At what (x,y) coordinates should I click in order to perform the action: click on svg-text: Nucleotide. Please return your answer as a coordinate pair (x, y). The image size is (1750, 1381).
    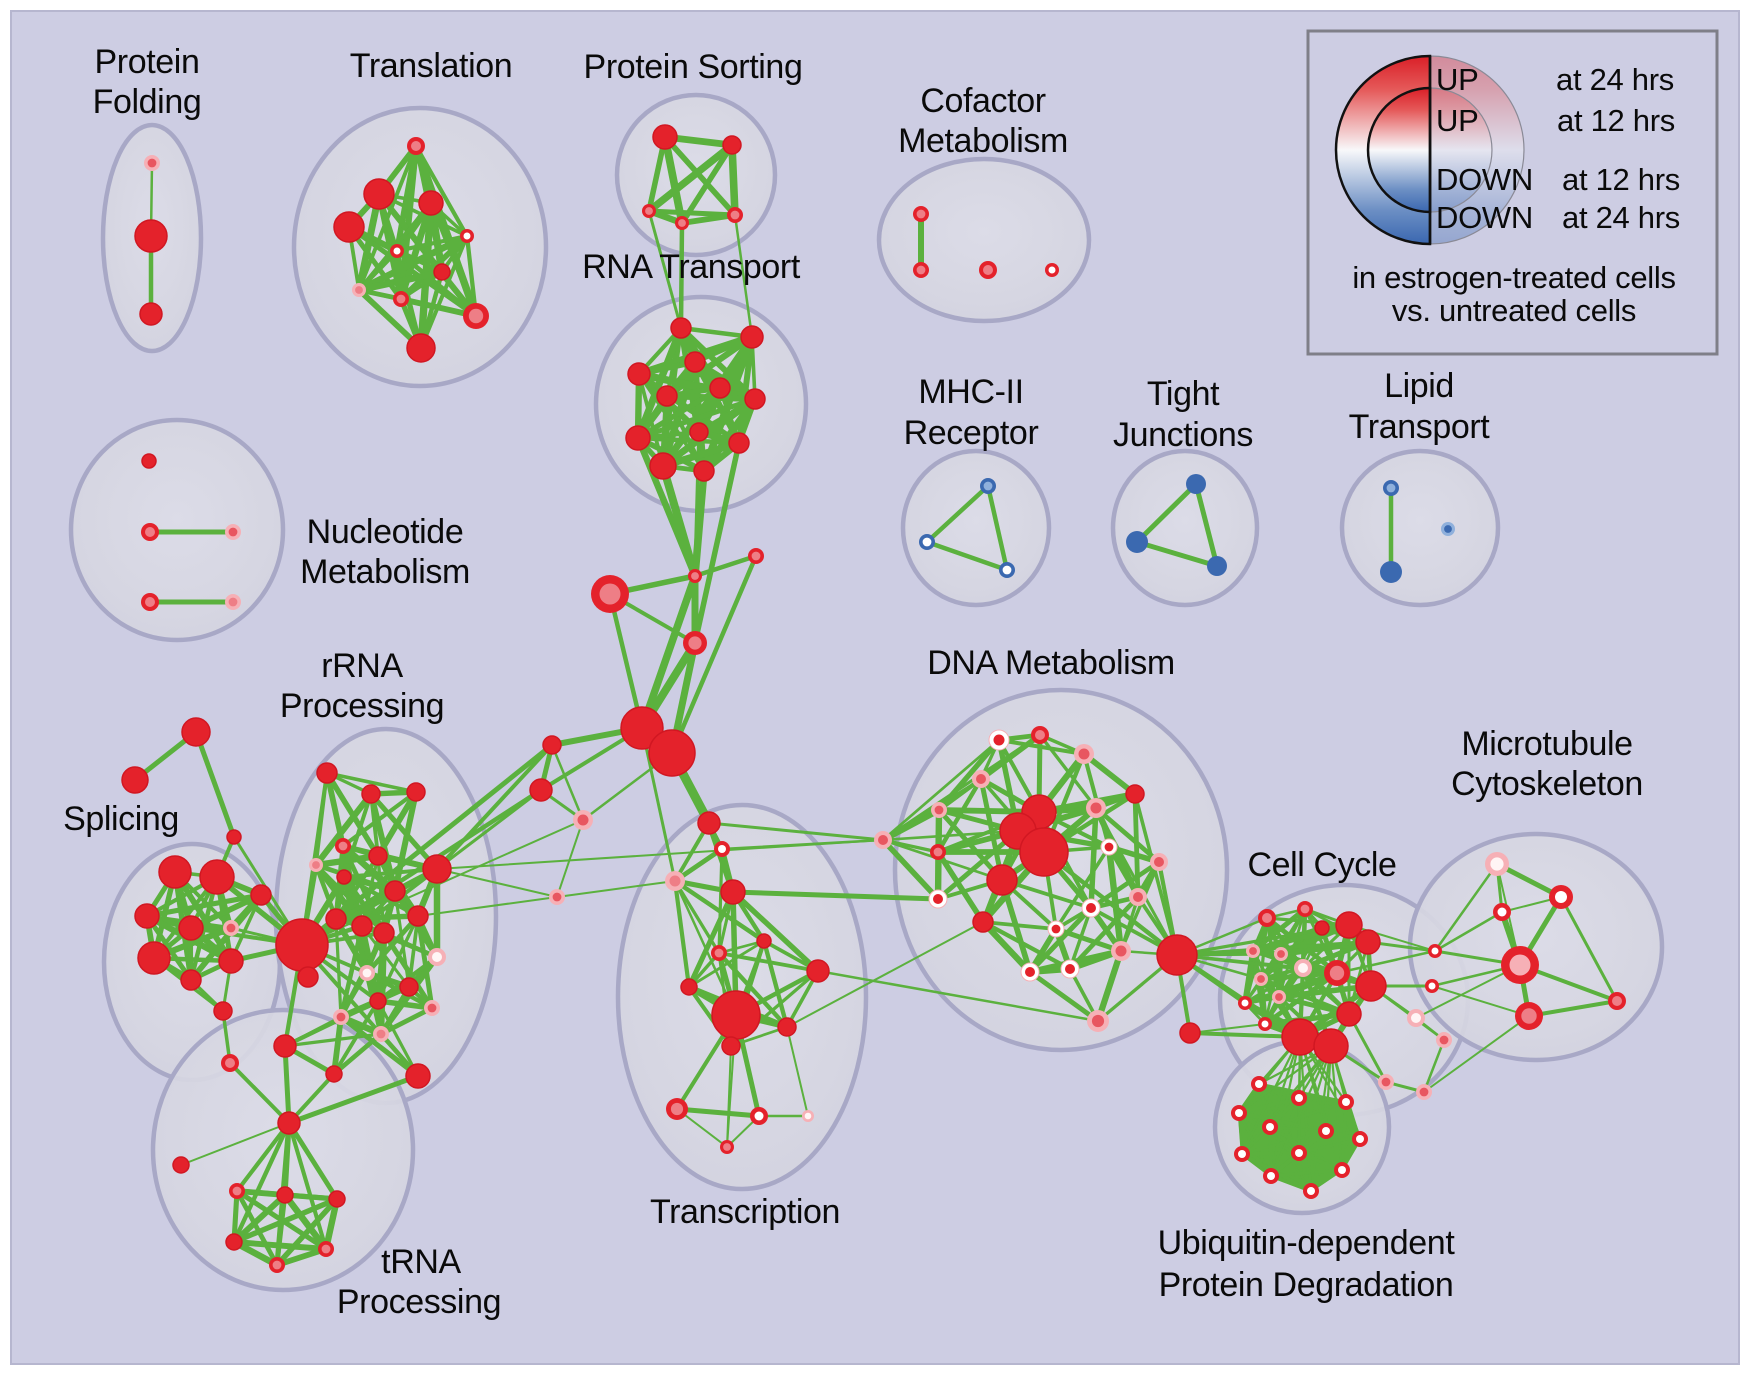
    Looking at the image, I should click on (385, 532).